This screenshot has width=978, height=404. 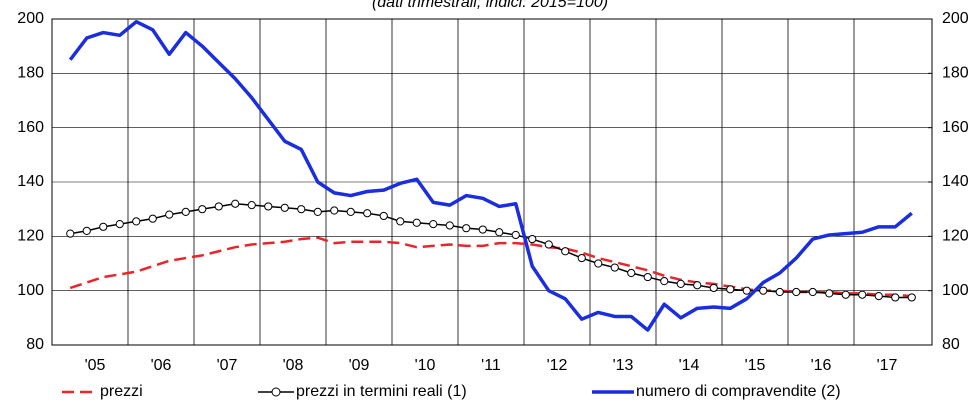 What do you see at coordinates (955, 181) in the screenshot?
I see `y2-tick-label: 140` at bounding box center [955, 181].